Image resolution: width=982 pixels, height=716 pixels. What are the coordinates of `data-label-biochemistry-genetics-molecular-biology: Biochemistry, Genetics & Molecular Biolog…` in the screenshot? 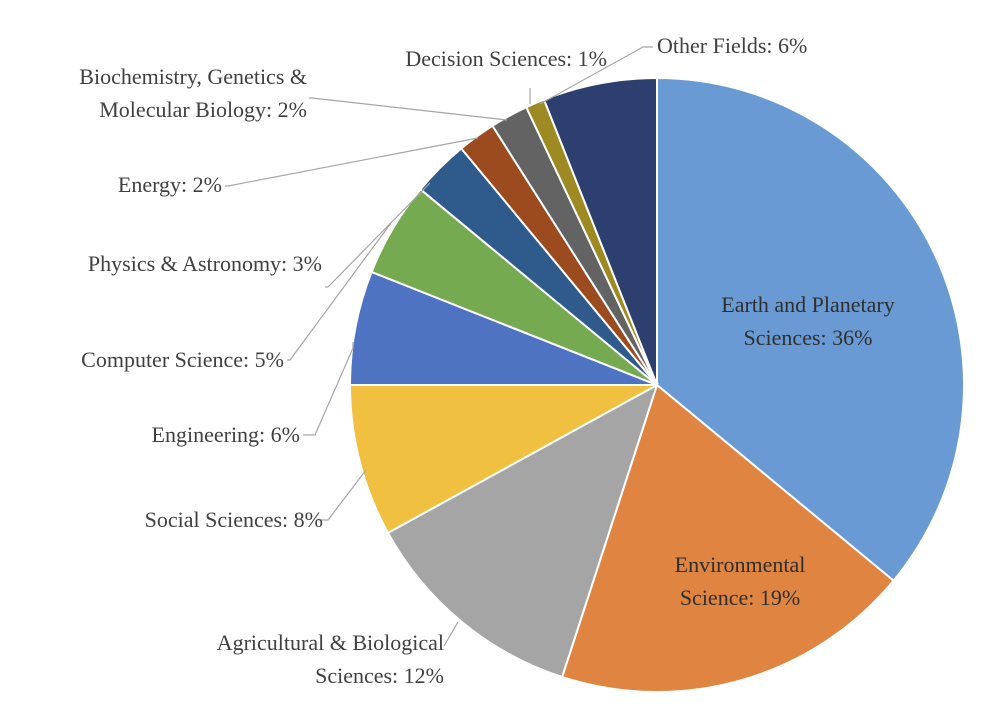 It's located at (193, 93).